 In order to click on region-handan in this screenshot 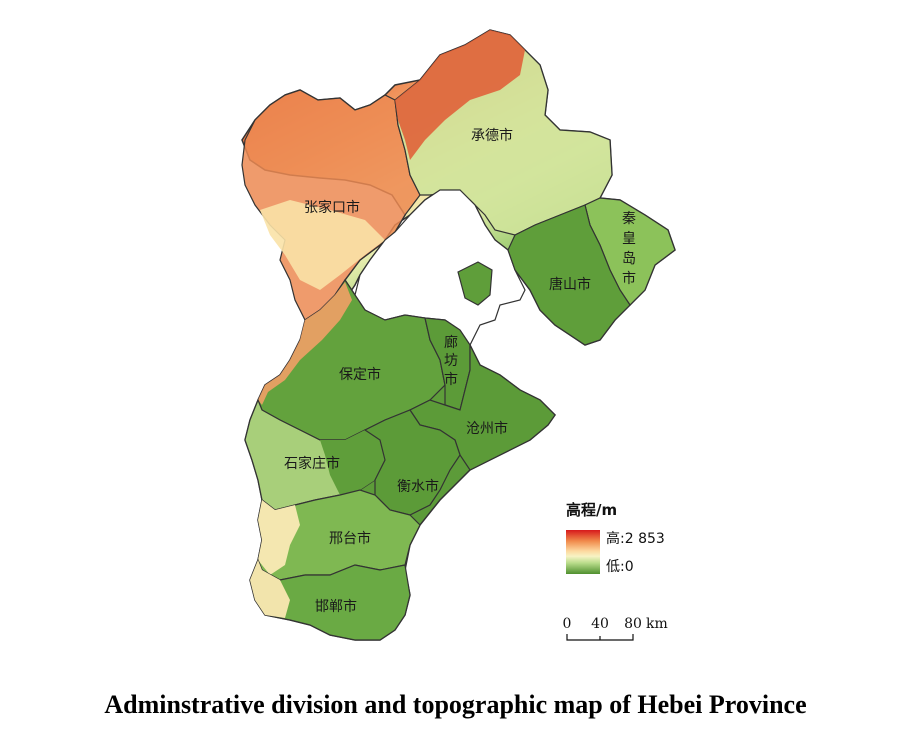, I will do `click(330, 599)`.